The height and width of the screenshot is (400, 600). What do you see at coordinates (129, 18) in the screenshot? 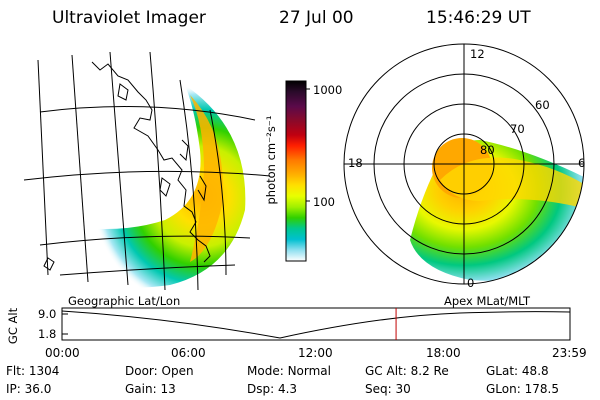
I see `instrument-title: Ultraviolet Imager` at bounding box center [129, 18].